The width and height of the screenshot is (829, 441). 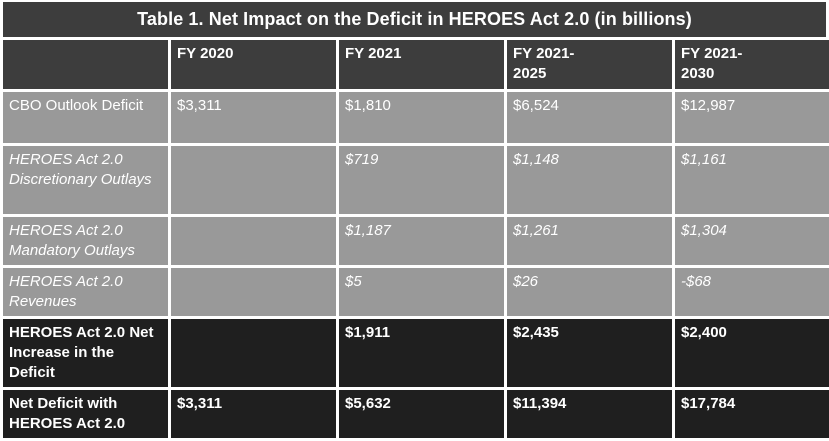 What do you see at coordinates (589, 64) in the screenshot?
I see `column-header: FY 2021- 2025` at bounding box center [589, 64].